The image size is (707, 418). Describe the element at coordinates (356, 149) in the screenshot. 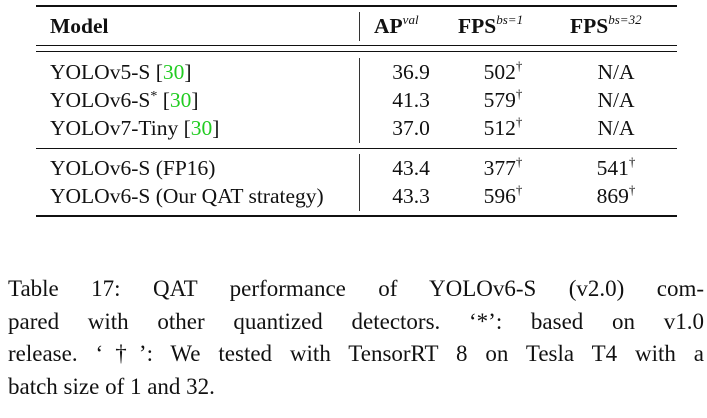

I see `group-rule` at that location.